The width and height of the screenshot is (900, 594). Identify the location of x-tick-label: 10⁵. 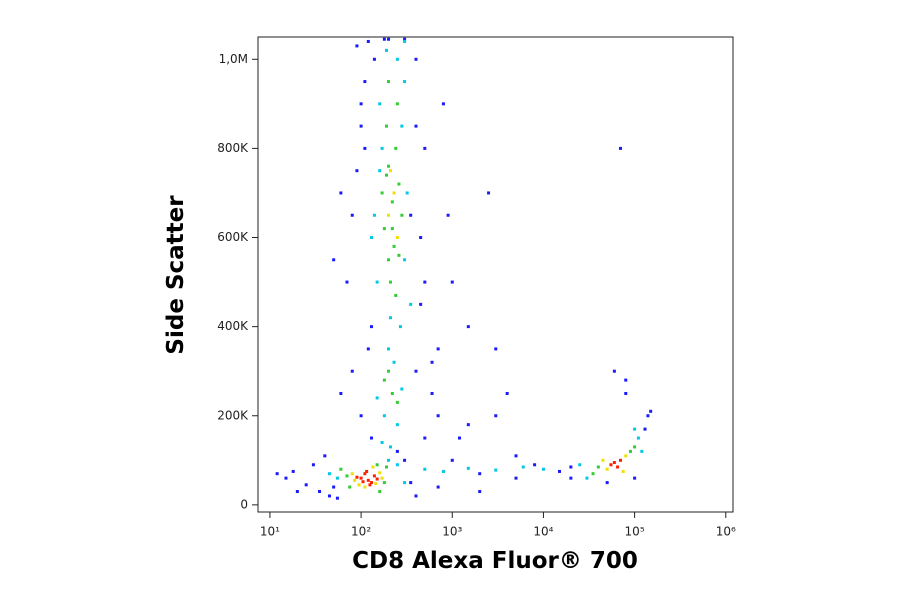
(635, 532).